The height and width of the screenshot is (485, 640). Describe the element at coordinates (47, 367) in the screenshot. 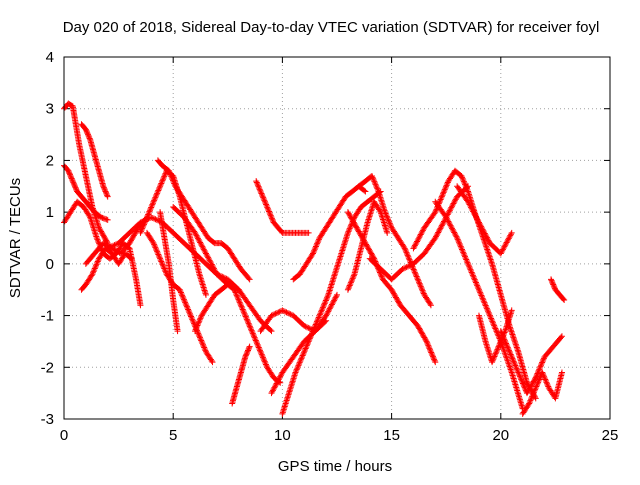

I see `y-tick-label: -2` at that location.